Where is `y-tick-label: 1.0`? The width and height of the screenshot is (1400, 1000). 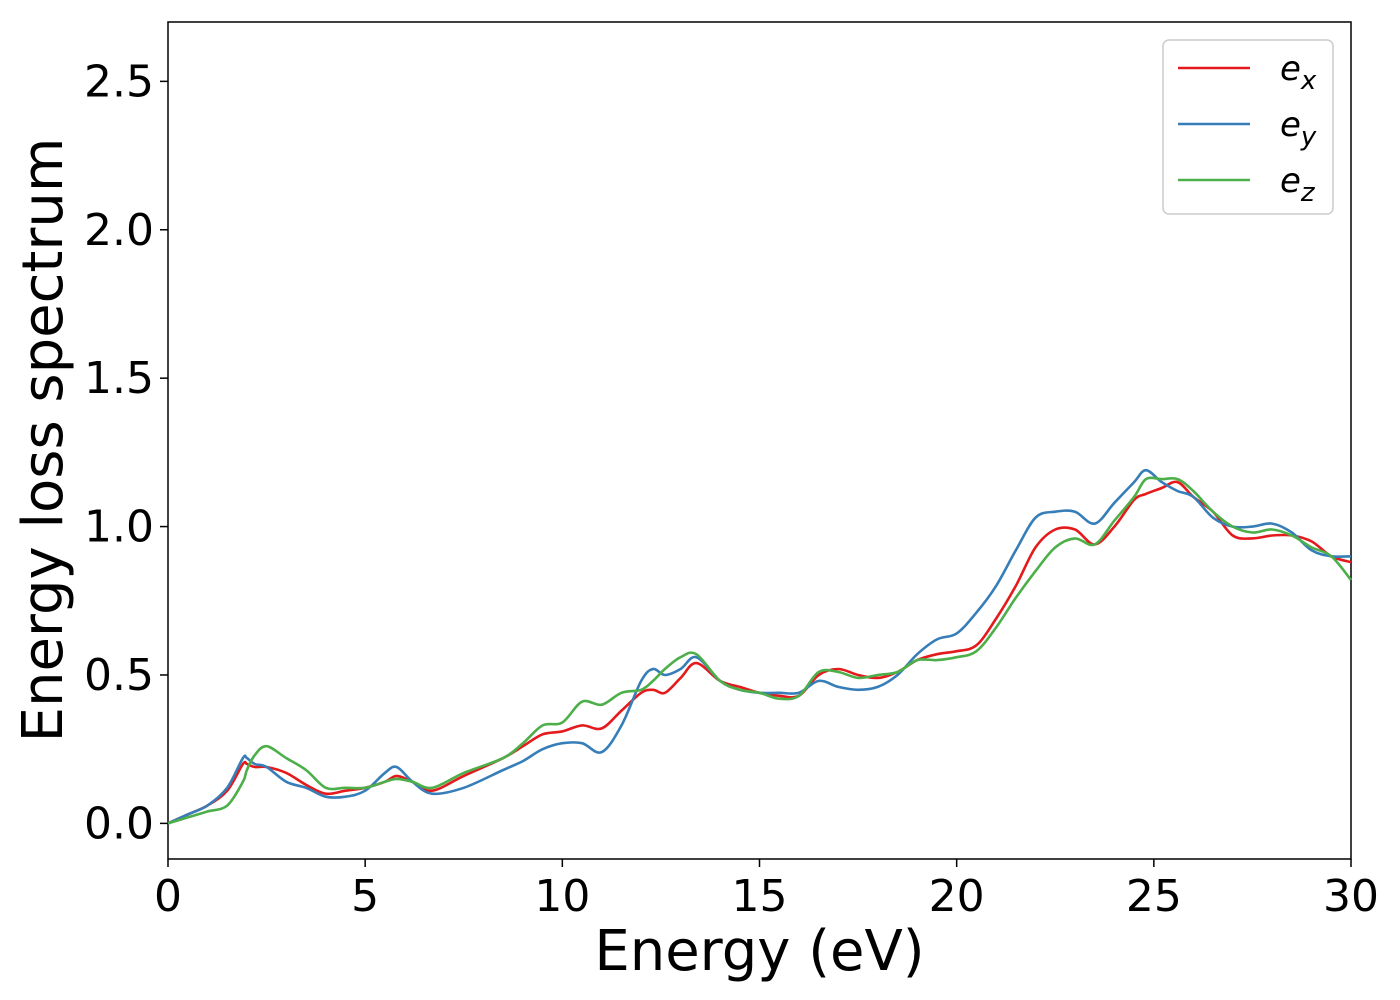 y-tick-label: 1.0 is located at coordinates (119, 527).